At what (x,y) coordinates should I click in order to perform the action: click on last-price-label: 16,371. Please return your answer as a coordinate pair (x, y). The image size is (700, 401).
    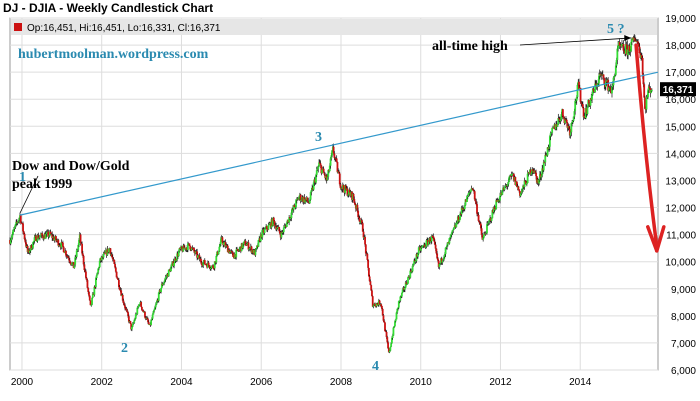
    Looking at the image, I should click on (678, 90).